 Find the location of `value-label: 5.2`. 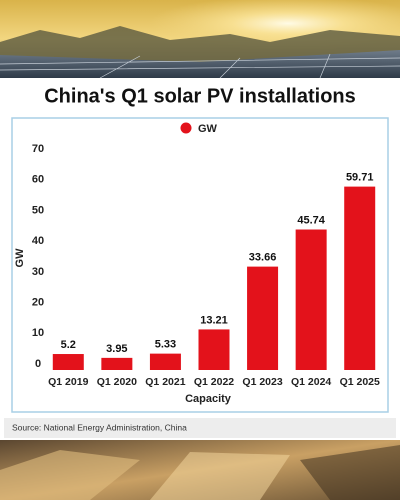

value-label: 5.2 is located at coordinates (68, 345).